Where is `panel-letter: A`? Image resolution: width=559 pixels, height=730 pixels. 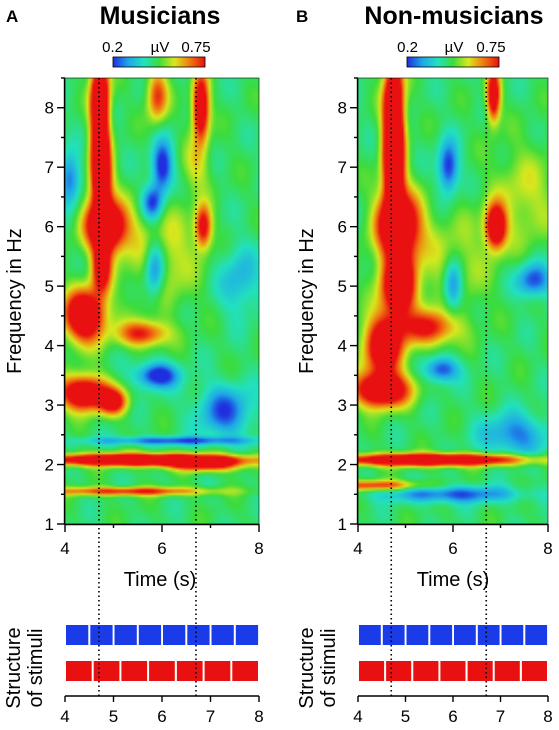 panel-letter: A is located at coordinates (12, 16).